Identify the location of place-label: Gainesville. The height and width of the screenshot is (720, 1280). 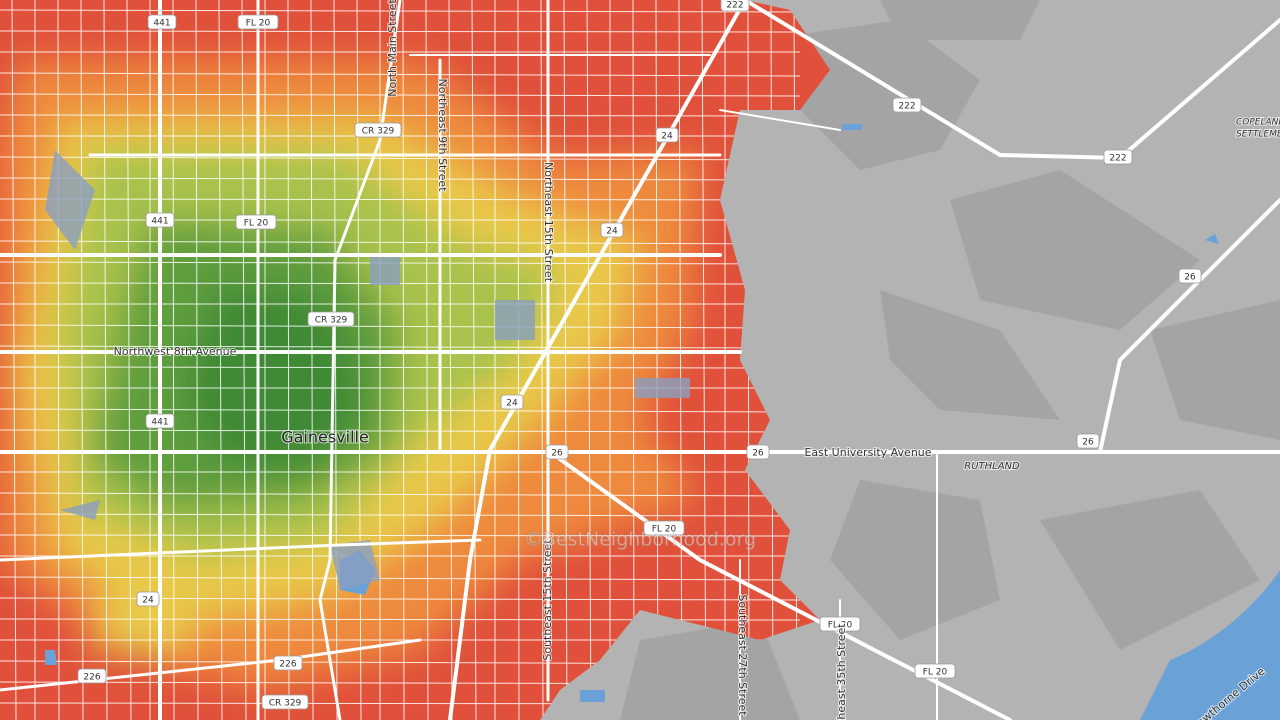
(325, 437).